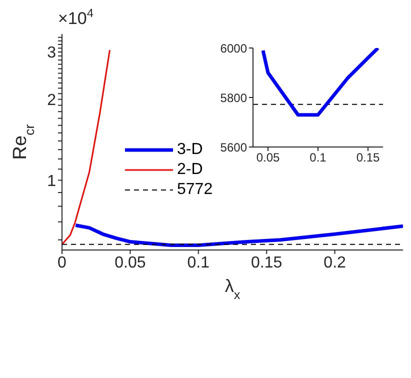 The height and width of the screenshot is (378, 411). What do you see at coordinates (232, 289) in the screenshot?
I see `x-axis-title: λ$_{x}$` at bounding box center [232, 289].